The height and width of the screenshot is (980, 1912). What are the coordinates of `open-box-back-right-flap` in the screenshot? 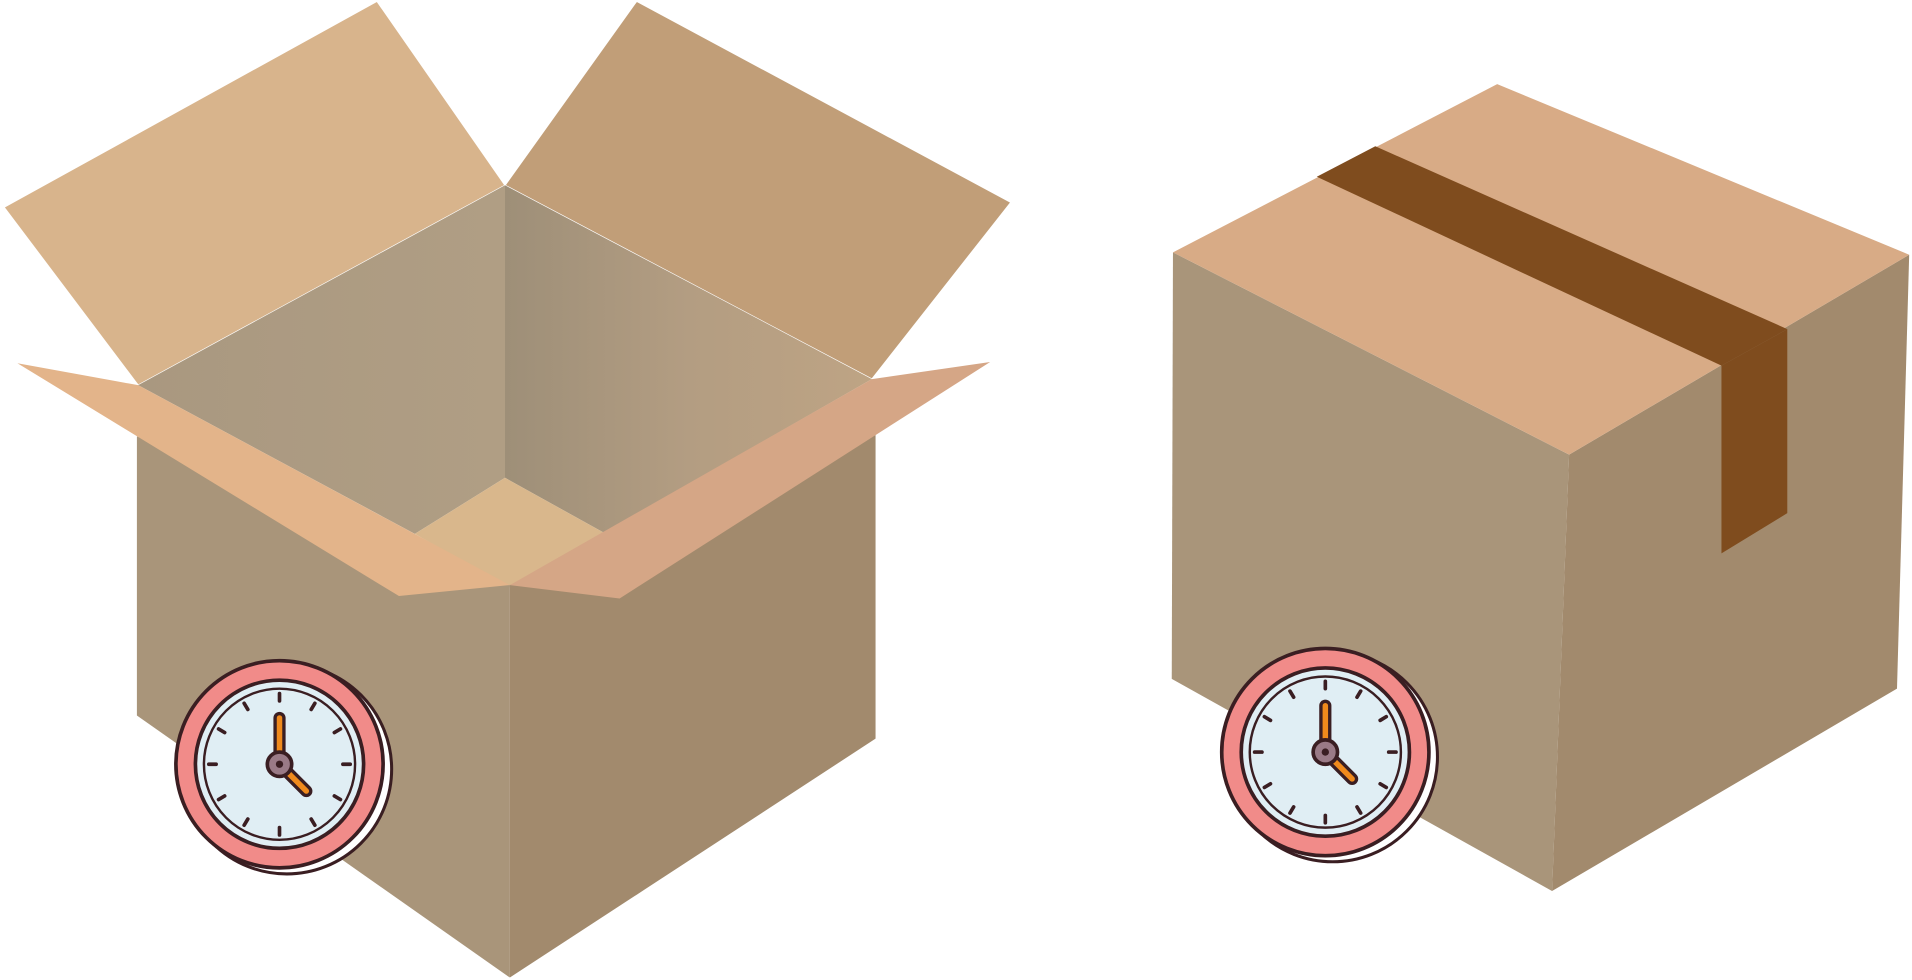 It's located at (758, 190).